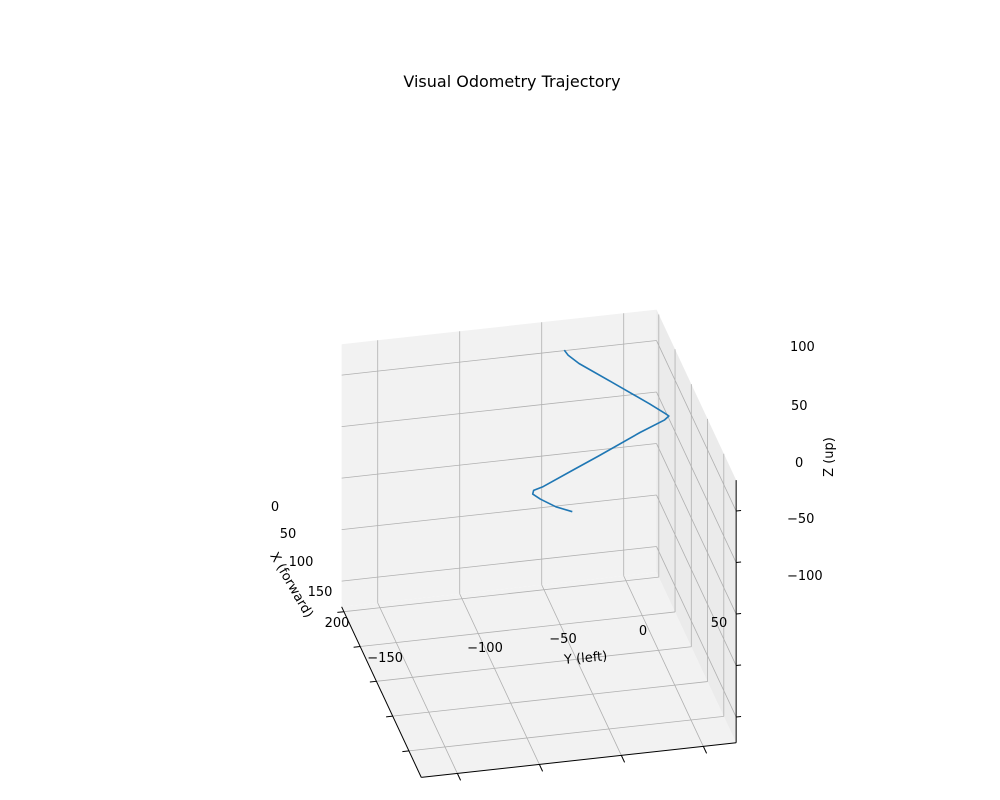 This screenshot has width=1000, height=800. Describe the element at coordinates (829, 457) in the screenshot. I see `z-axis-label: Z (up)` at that location.